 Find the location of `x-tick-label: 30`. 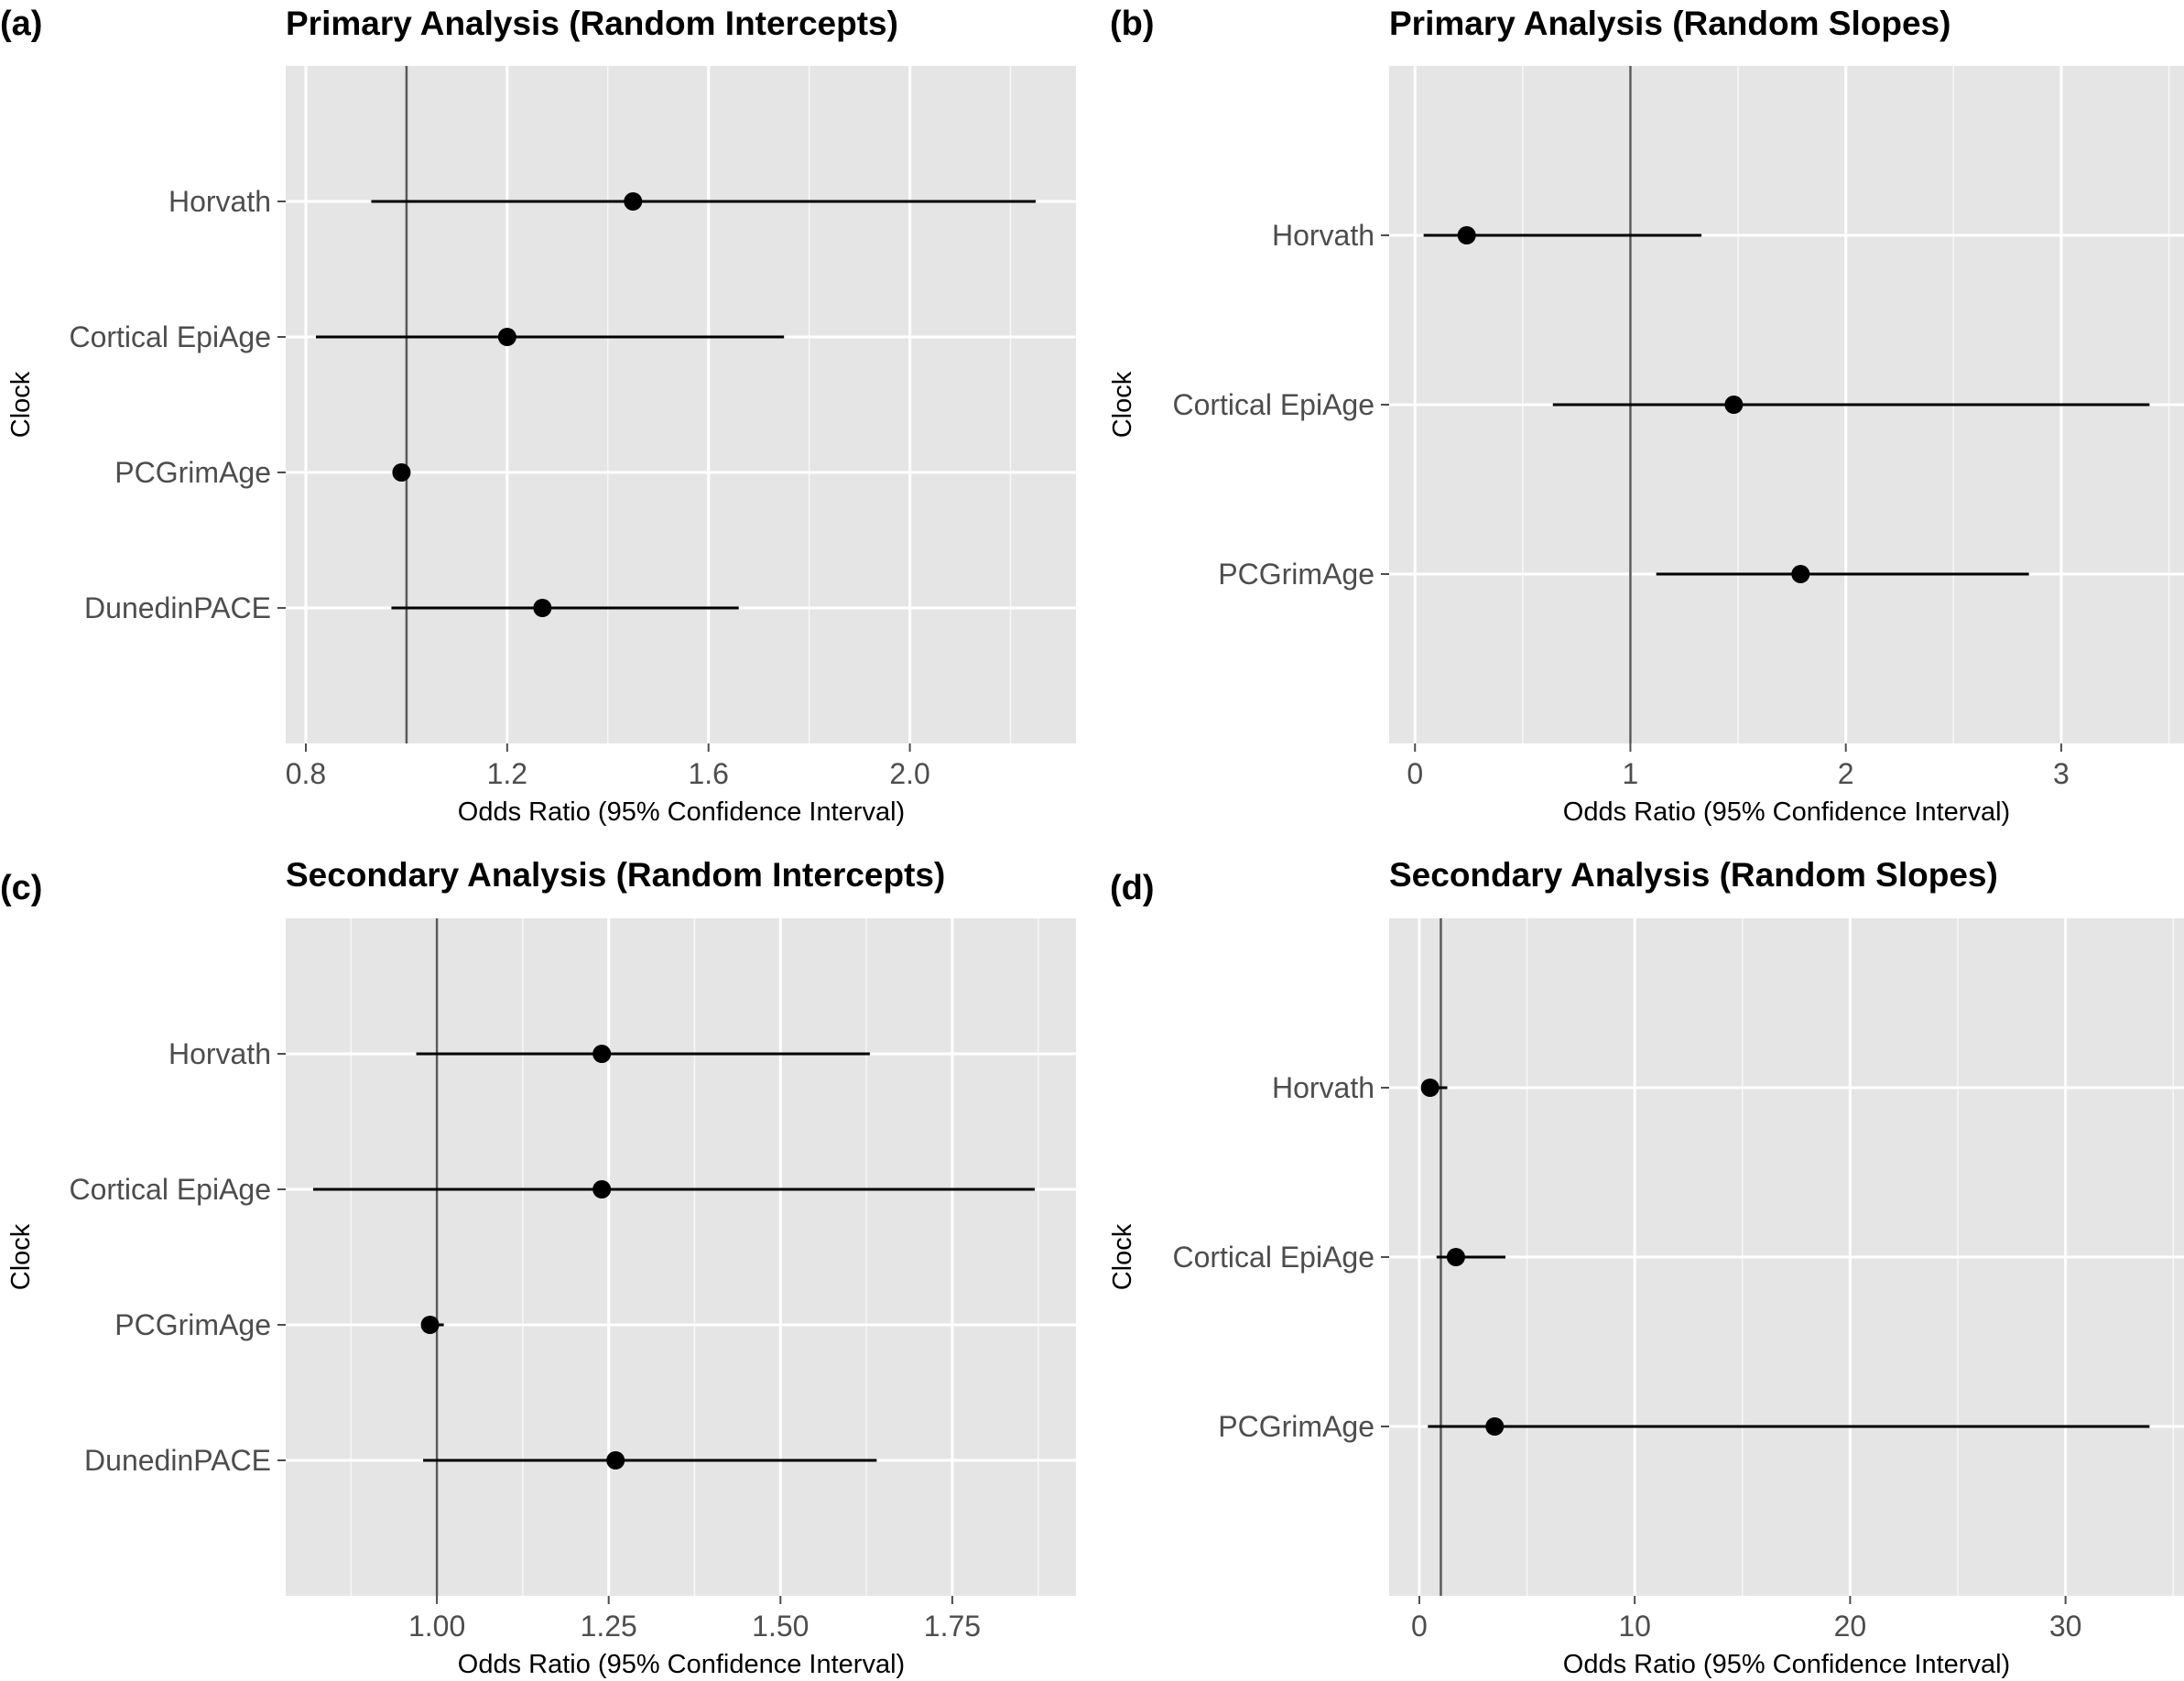

x-tick-label: 30 is located at coordinates (2065, 1626).